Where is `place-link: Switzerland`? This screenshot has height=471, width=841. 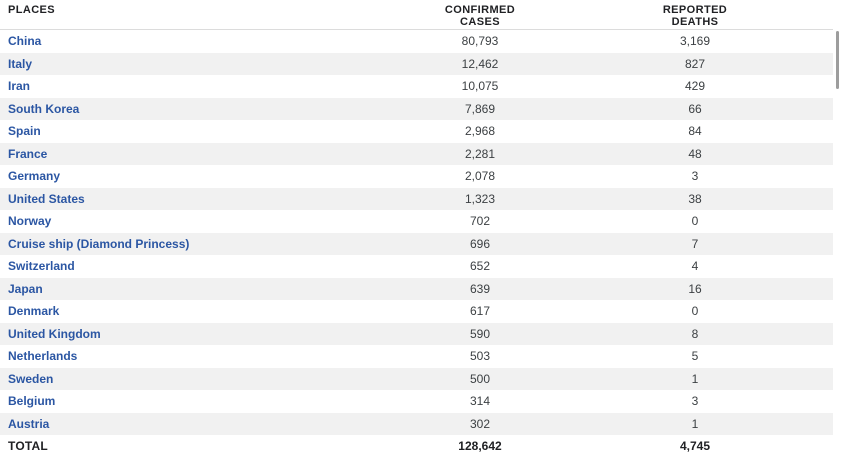
place-link: Switzerland is located at coordinates (41, 266).